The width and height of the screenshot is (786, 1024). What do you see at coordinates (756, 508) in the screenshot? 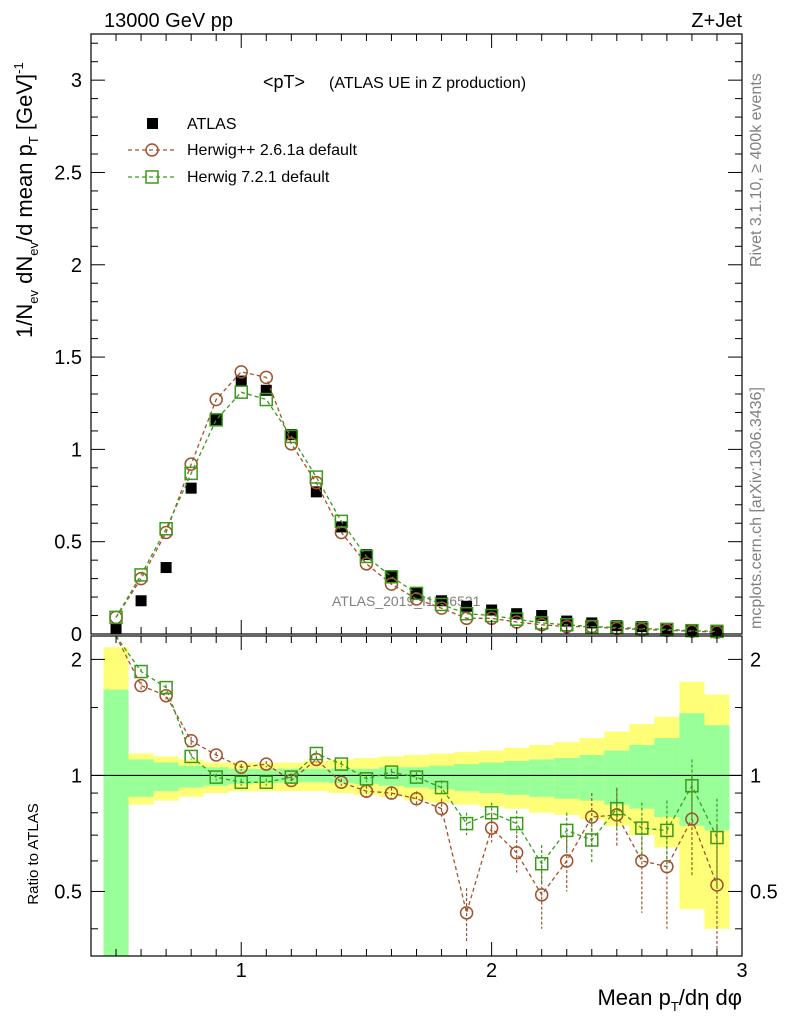
I see `mcplots-label: mcplots.cern.ch [arXiv:1306.3436]` at bounding box center [756, 508].